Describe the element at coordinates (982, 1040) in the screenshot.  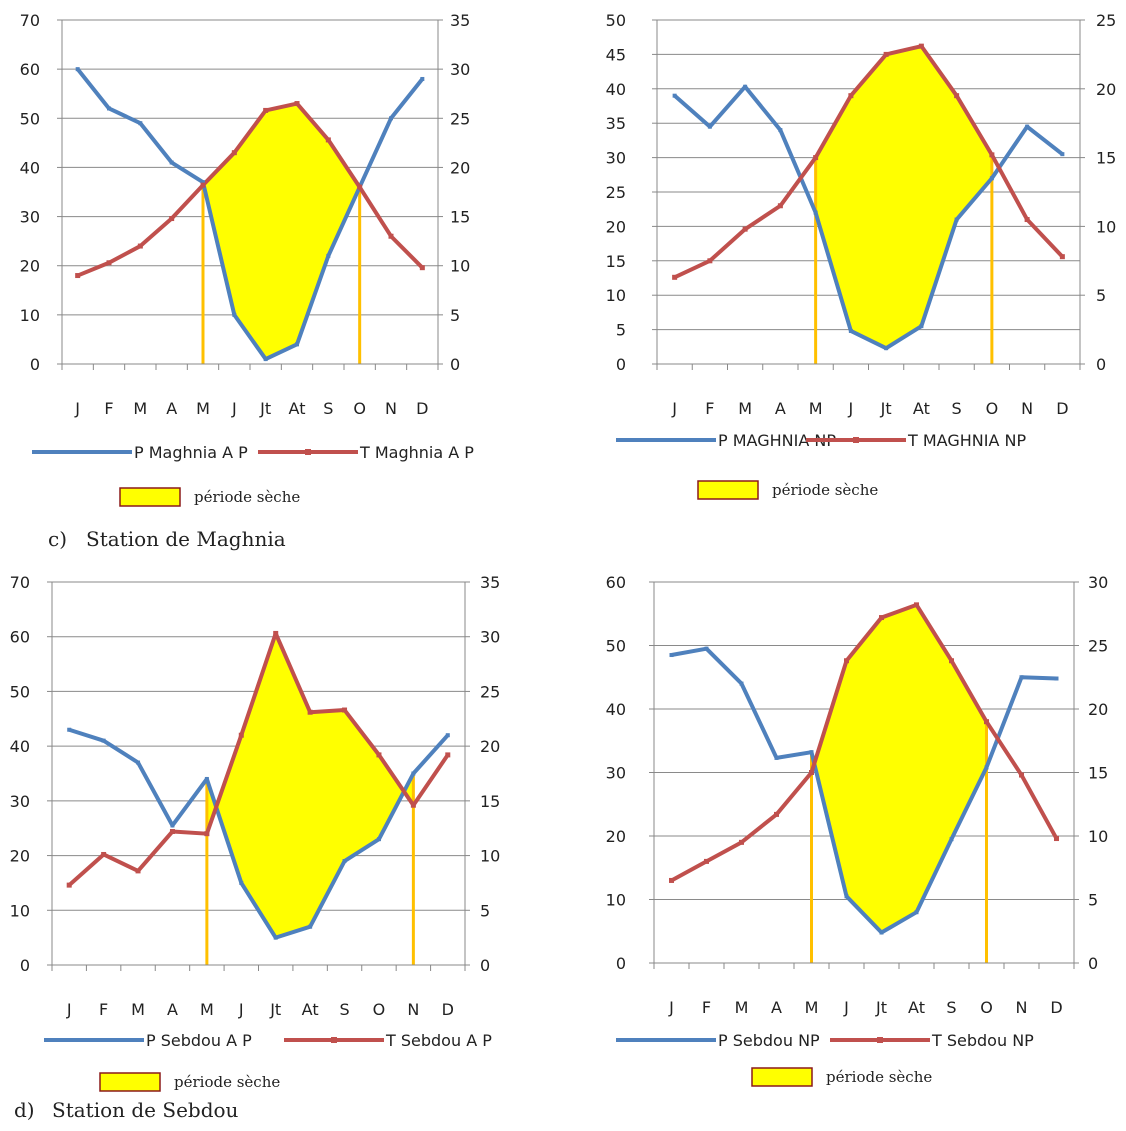
I see `legend-temp-label: T Sebdou NP` at that location.